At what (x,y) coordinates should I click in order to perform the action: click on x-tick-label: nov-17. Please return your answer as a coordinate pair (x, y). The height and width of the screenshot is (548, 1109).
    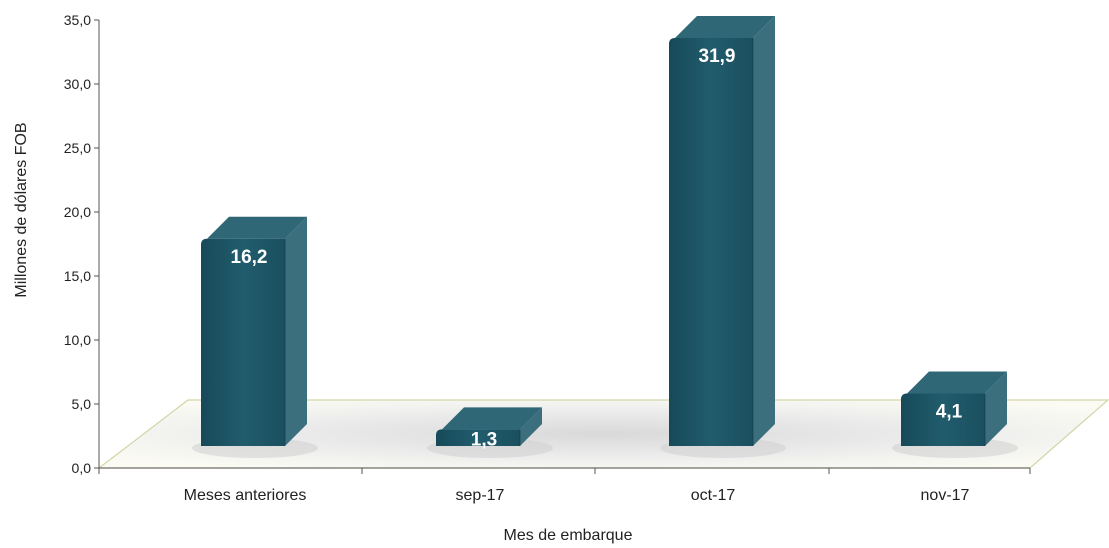
    Looking at the image, I should click on (945, 495).